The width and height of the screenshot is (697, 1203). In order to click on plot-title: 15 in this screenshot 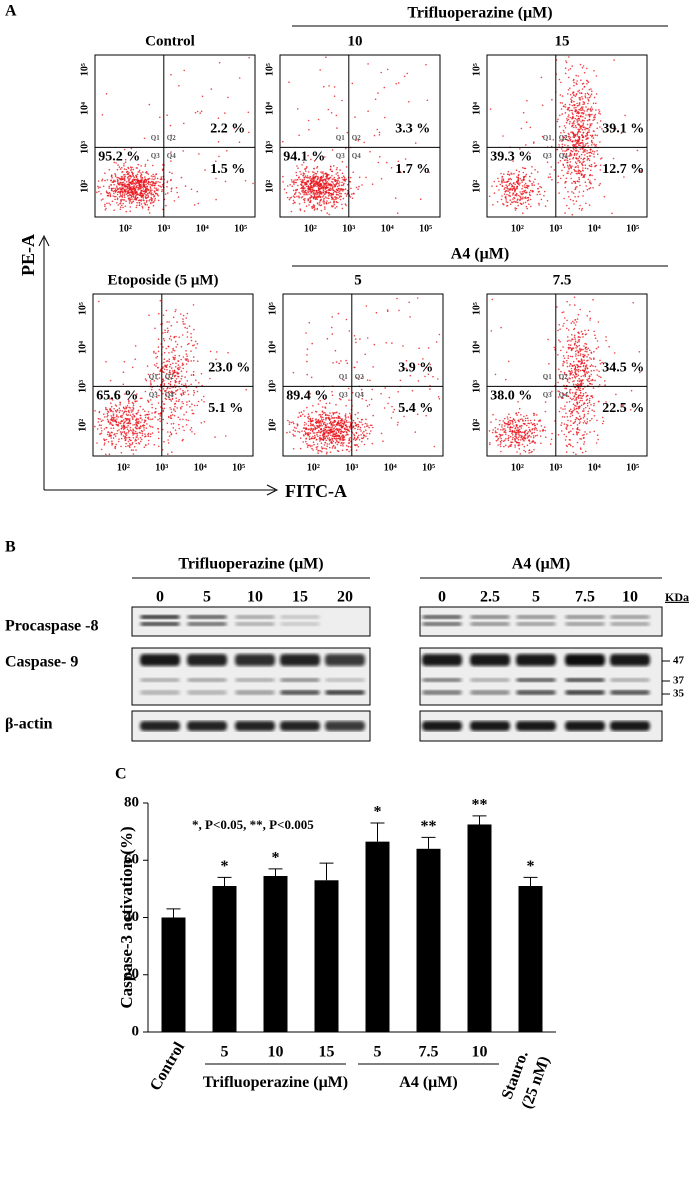, I will do `click(562, 41)`.